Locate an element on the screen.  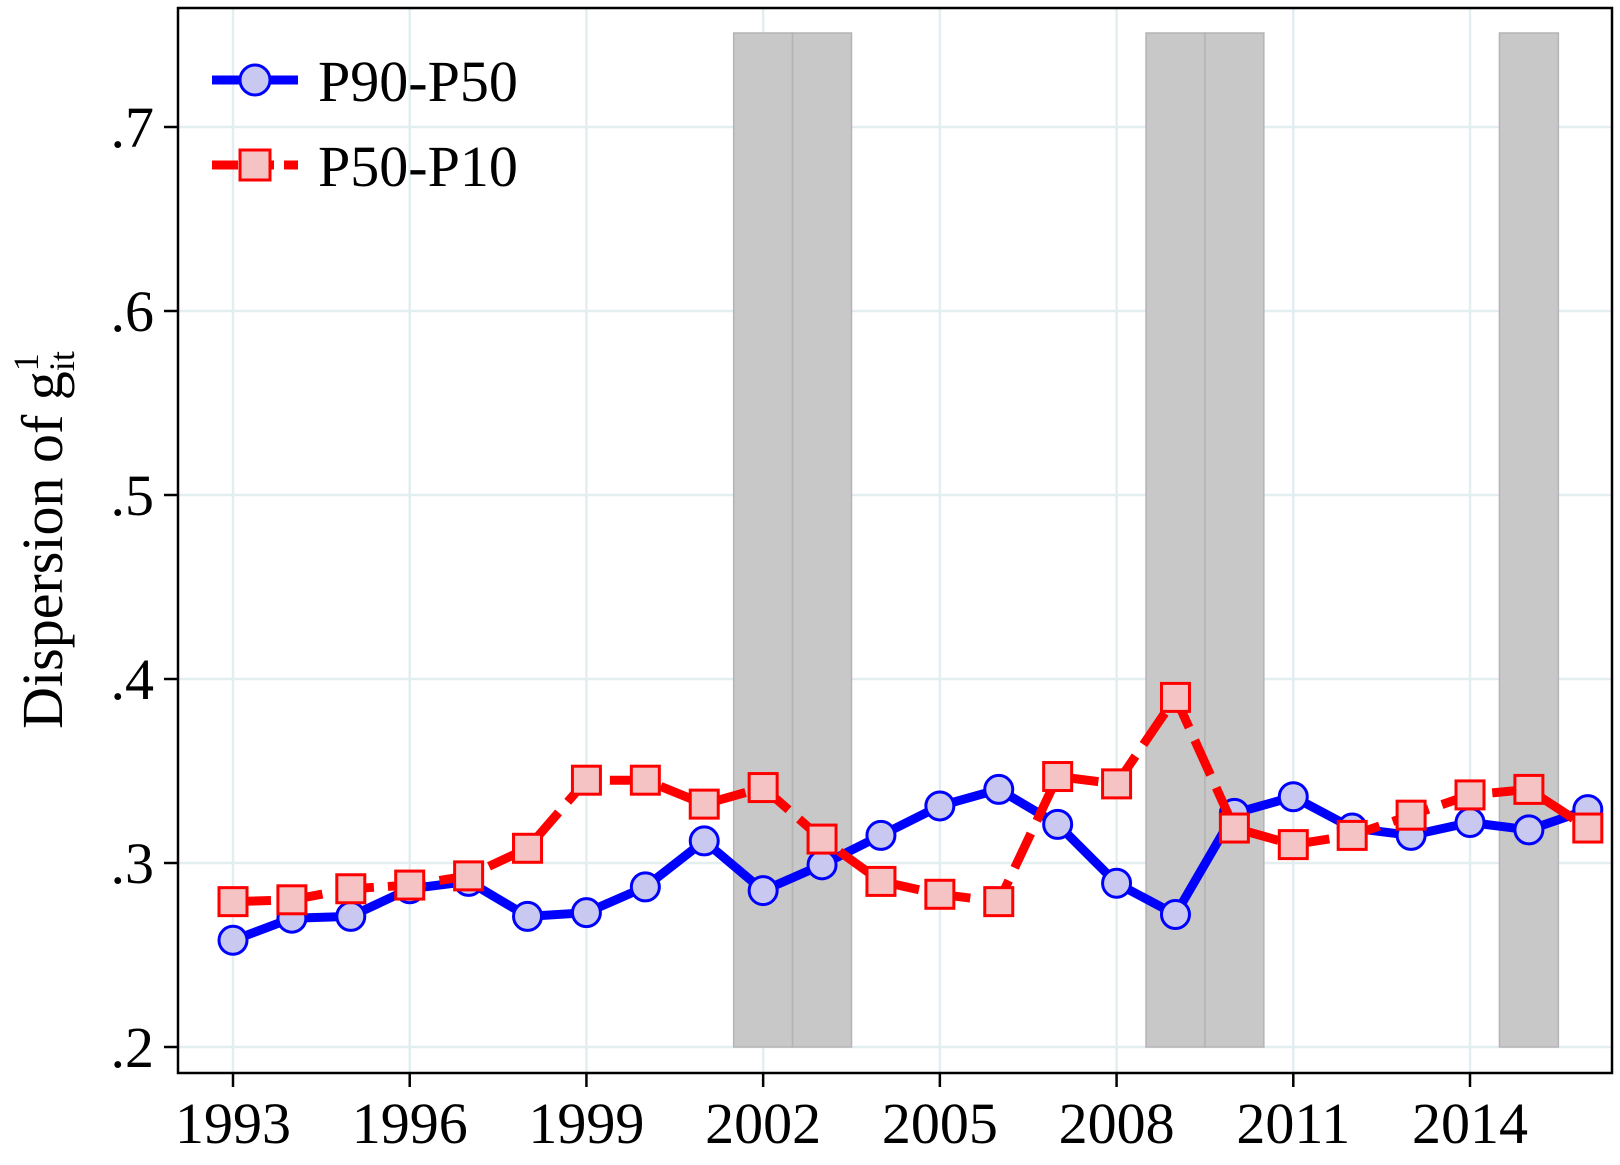
y-axis-title-subscript: it is located at coordinates (62, 361).